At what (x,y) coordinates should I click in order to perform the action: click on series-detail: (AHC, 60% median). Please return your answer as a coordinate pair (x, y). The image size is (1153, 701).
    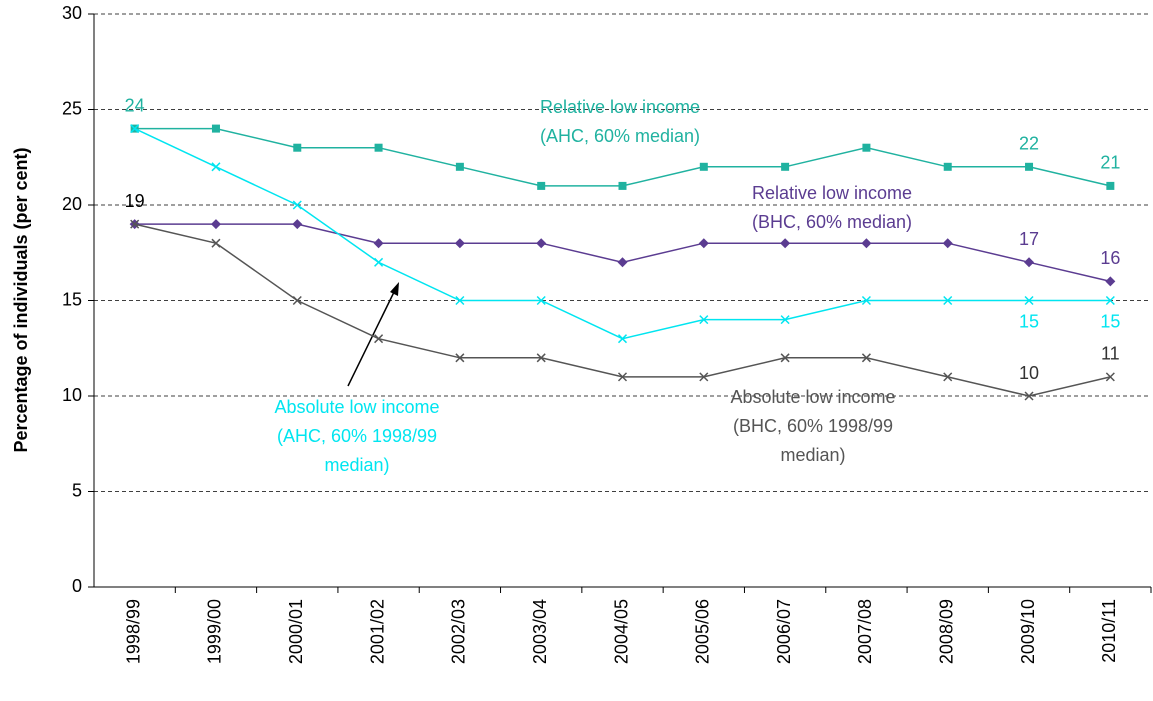
    Looking at the image, I should click on (620, 136).